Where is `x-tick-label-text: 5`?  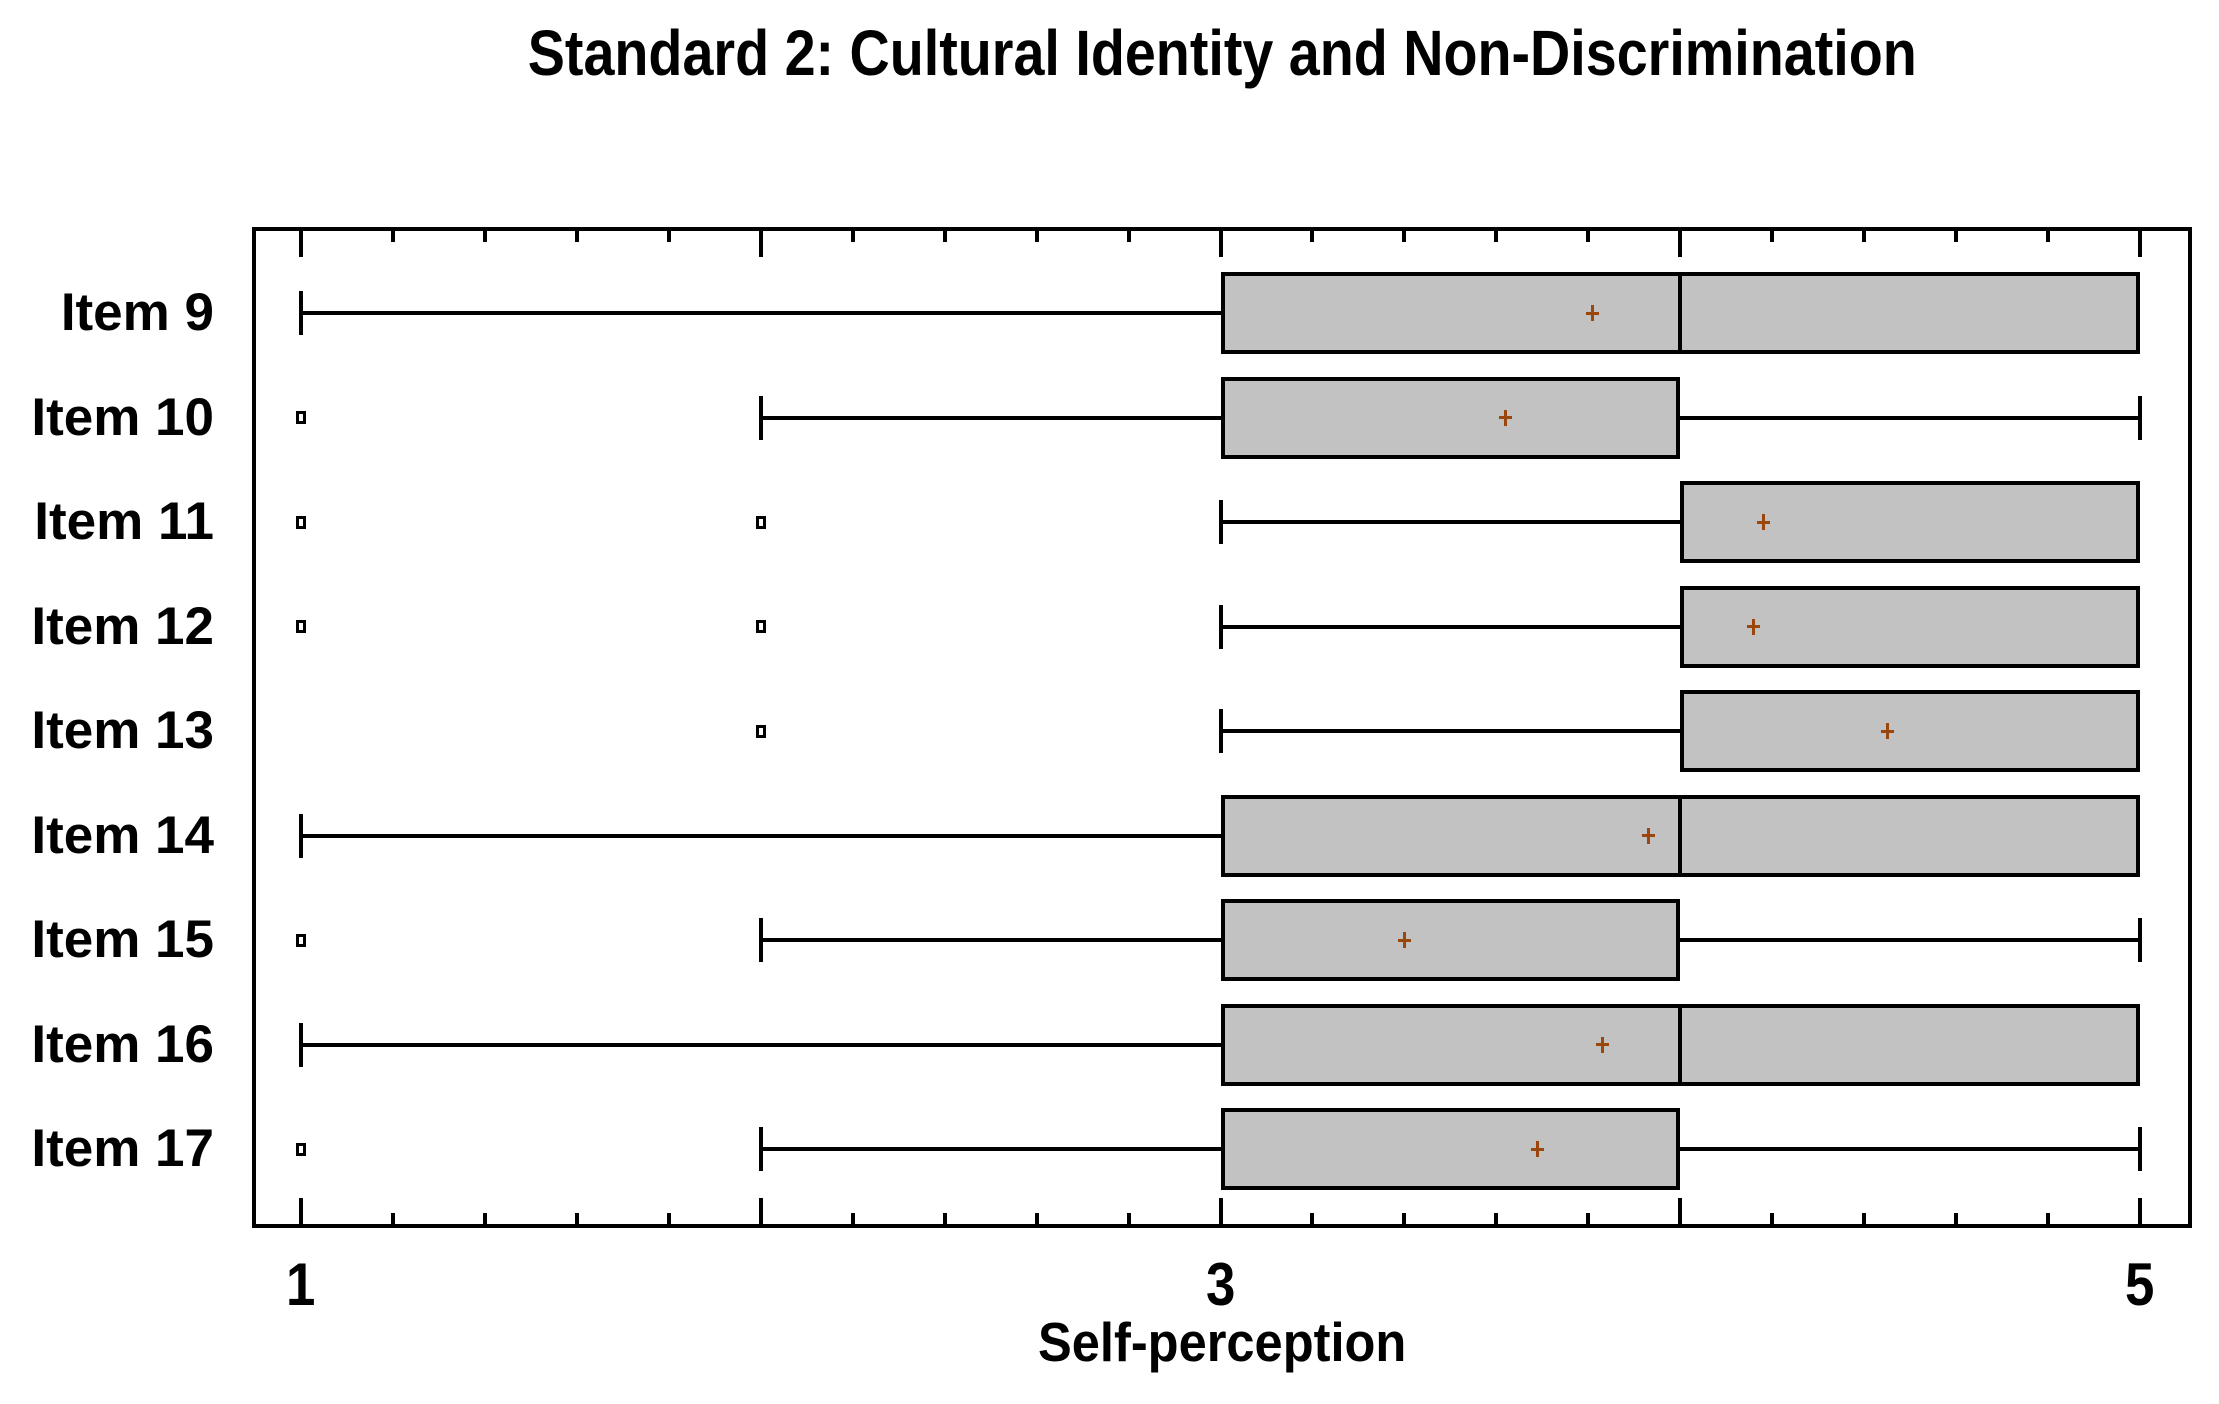
x-tick-label-text: 5 is located at coordinates (2140, 1284).